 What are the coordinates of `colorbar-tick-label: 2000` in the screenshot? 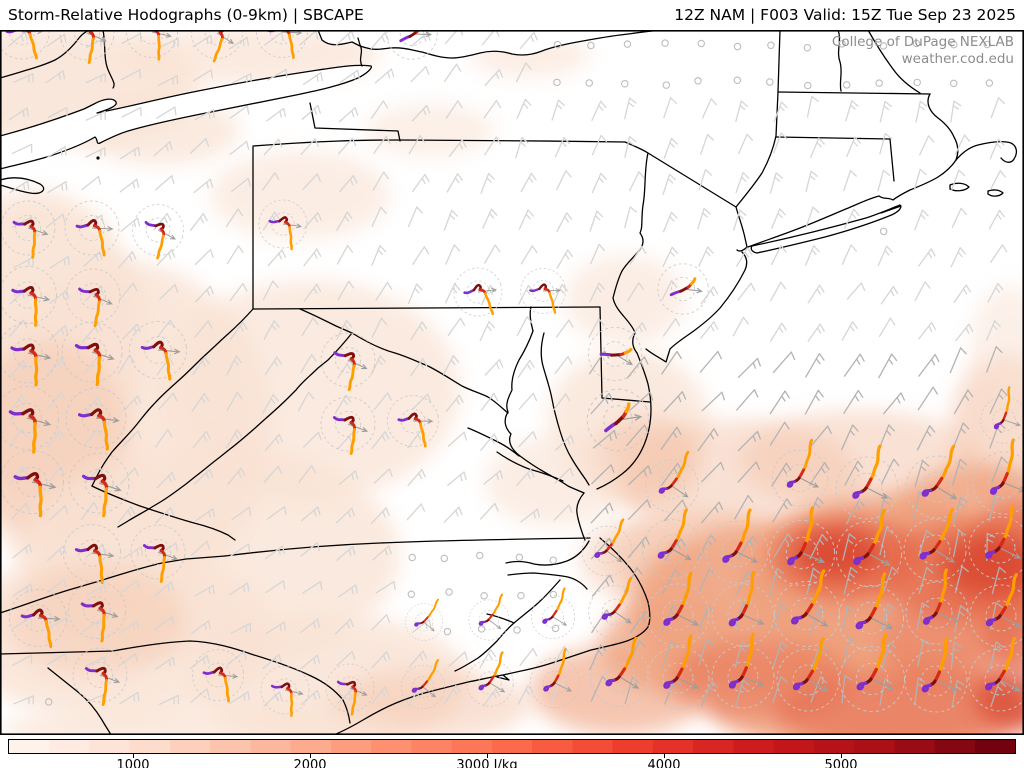 It's located at (310, 763).